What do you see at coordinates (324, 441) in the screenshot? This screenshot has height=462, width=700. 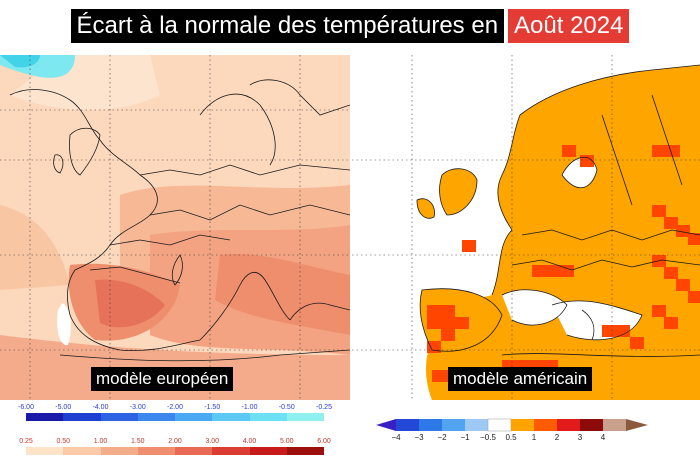 I see `tick-label: 6.00` at bounding box center [324, 441].